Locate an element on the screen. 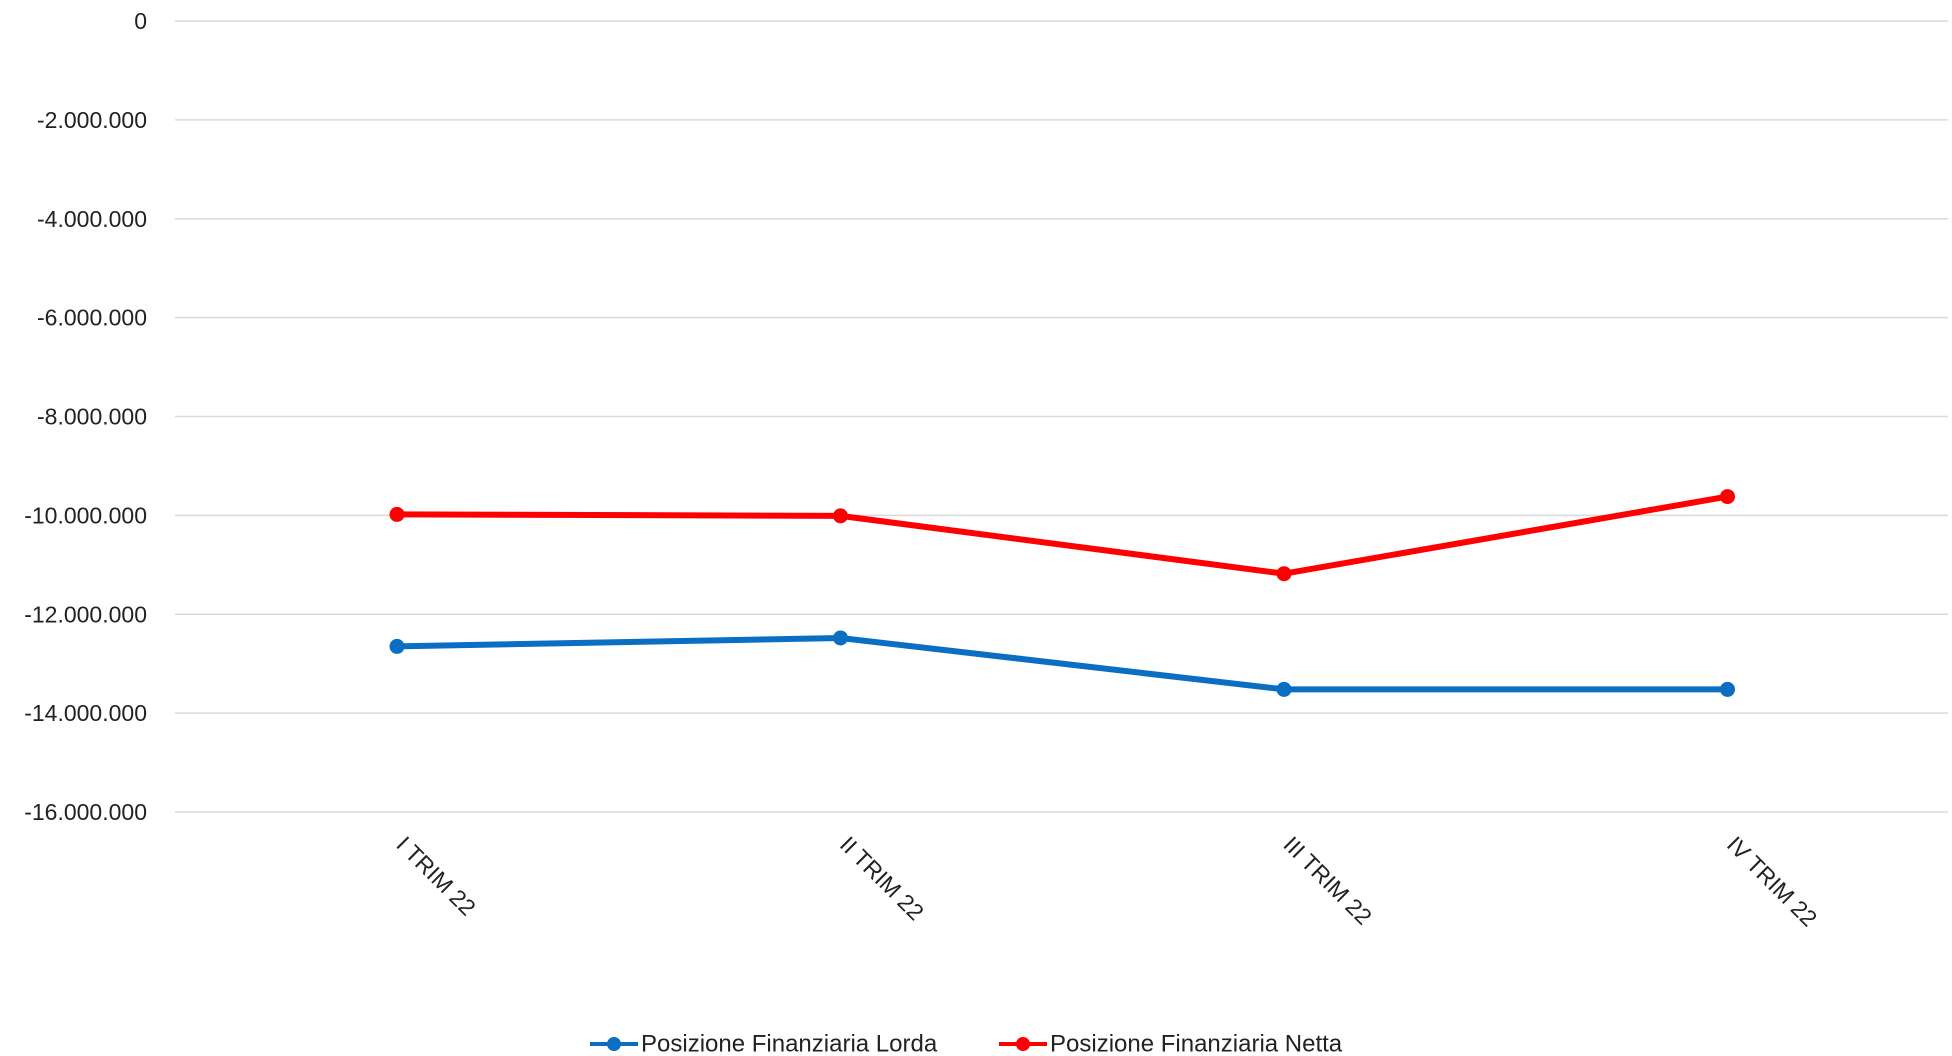 Image resolution: width=1952 pixels, height=1056 pixels. y-tick-label: -6.000.000 is located at coordinates (92, 318).